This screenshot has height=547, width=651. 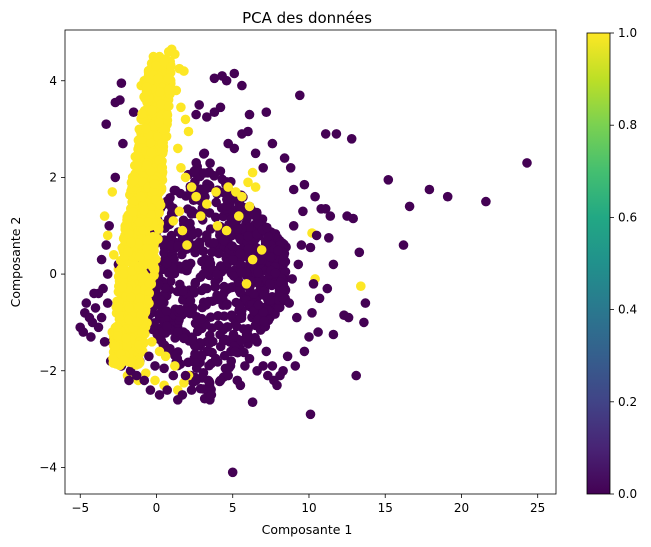 What do you see at coordinates (53, 81) in the screenshot?
I see `y-tick-label: 4` at bounding box center [53, 81].